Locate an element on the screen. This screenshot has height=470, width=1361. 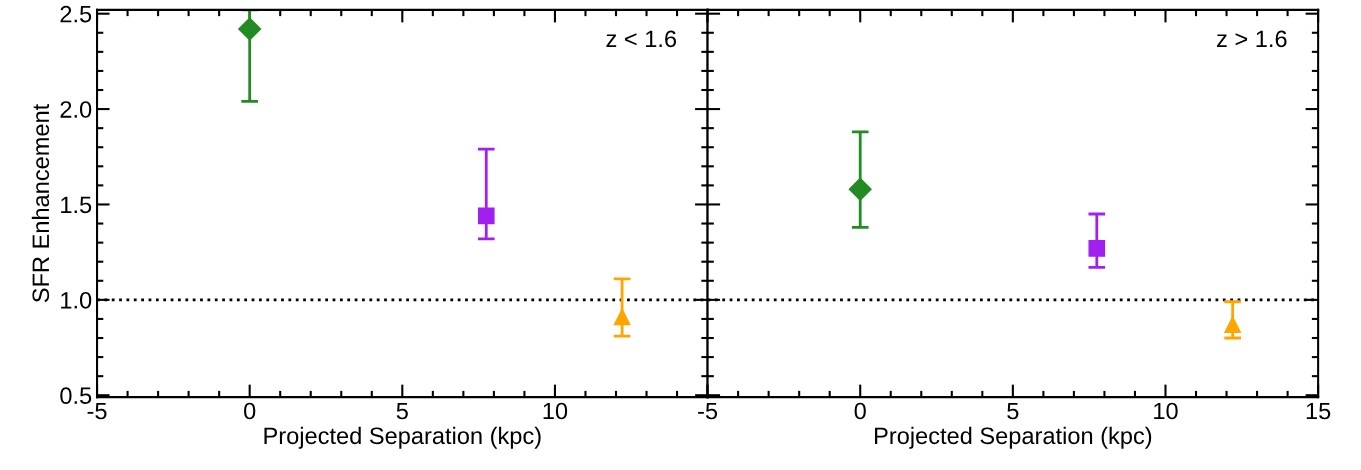
y-tick-label: 0.5 is located at coordinates (76, 396).